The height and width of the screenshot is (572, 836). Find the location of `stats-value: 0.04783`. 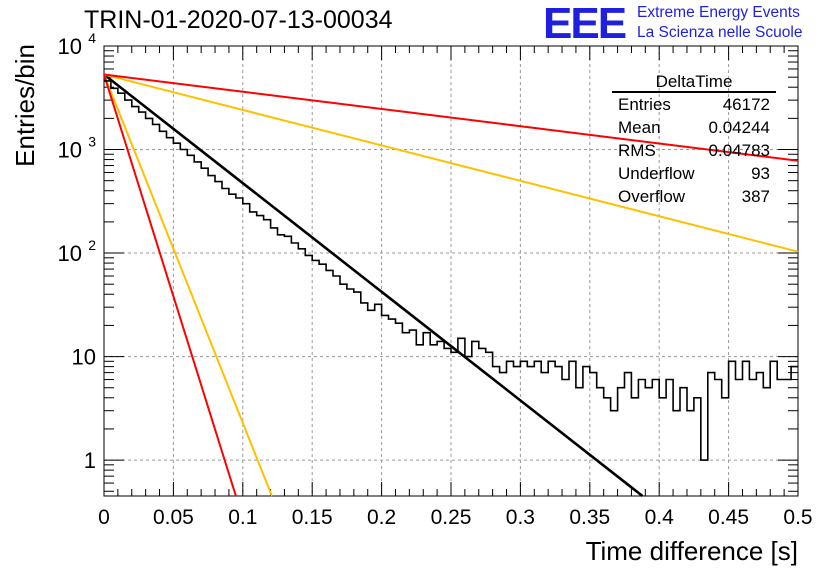

stats-value: 0.04783 is located at coordinates (739, 150).